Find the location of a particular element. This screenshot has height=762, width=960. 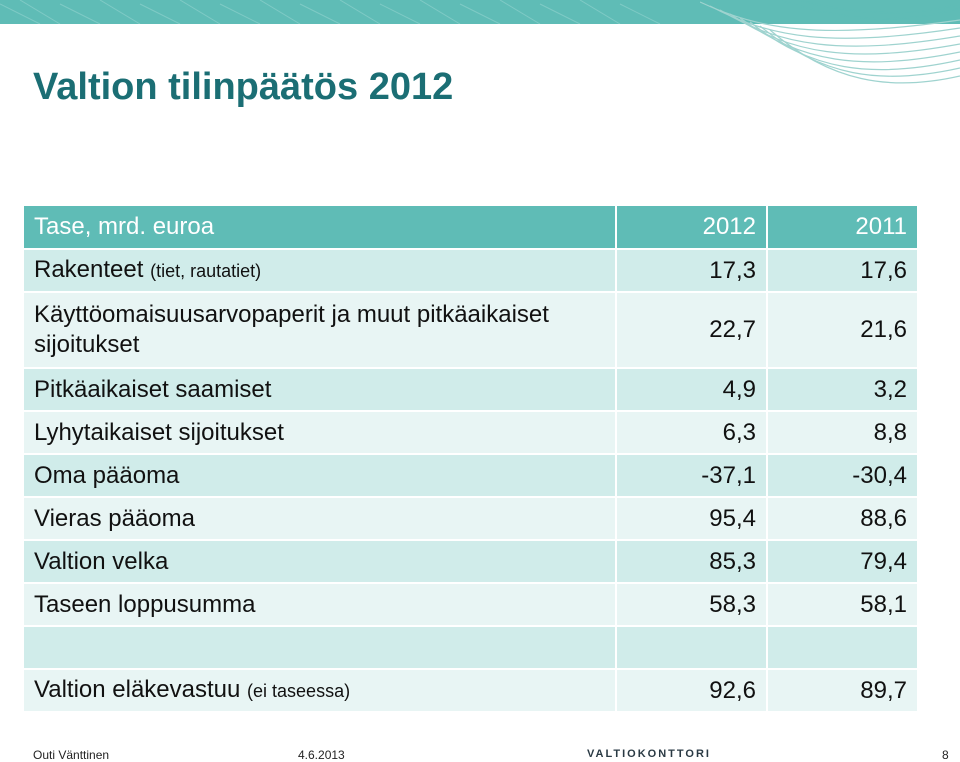

value-2011: 89,7 is located at coordinates (842, 690).